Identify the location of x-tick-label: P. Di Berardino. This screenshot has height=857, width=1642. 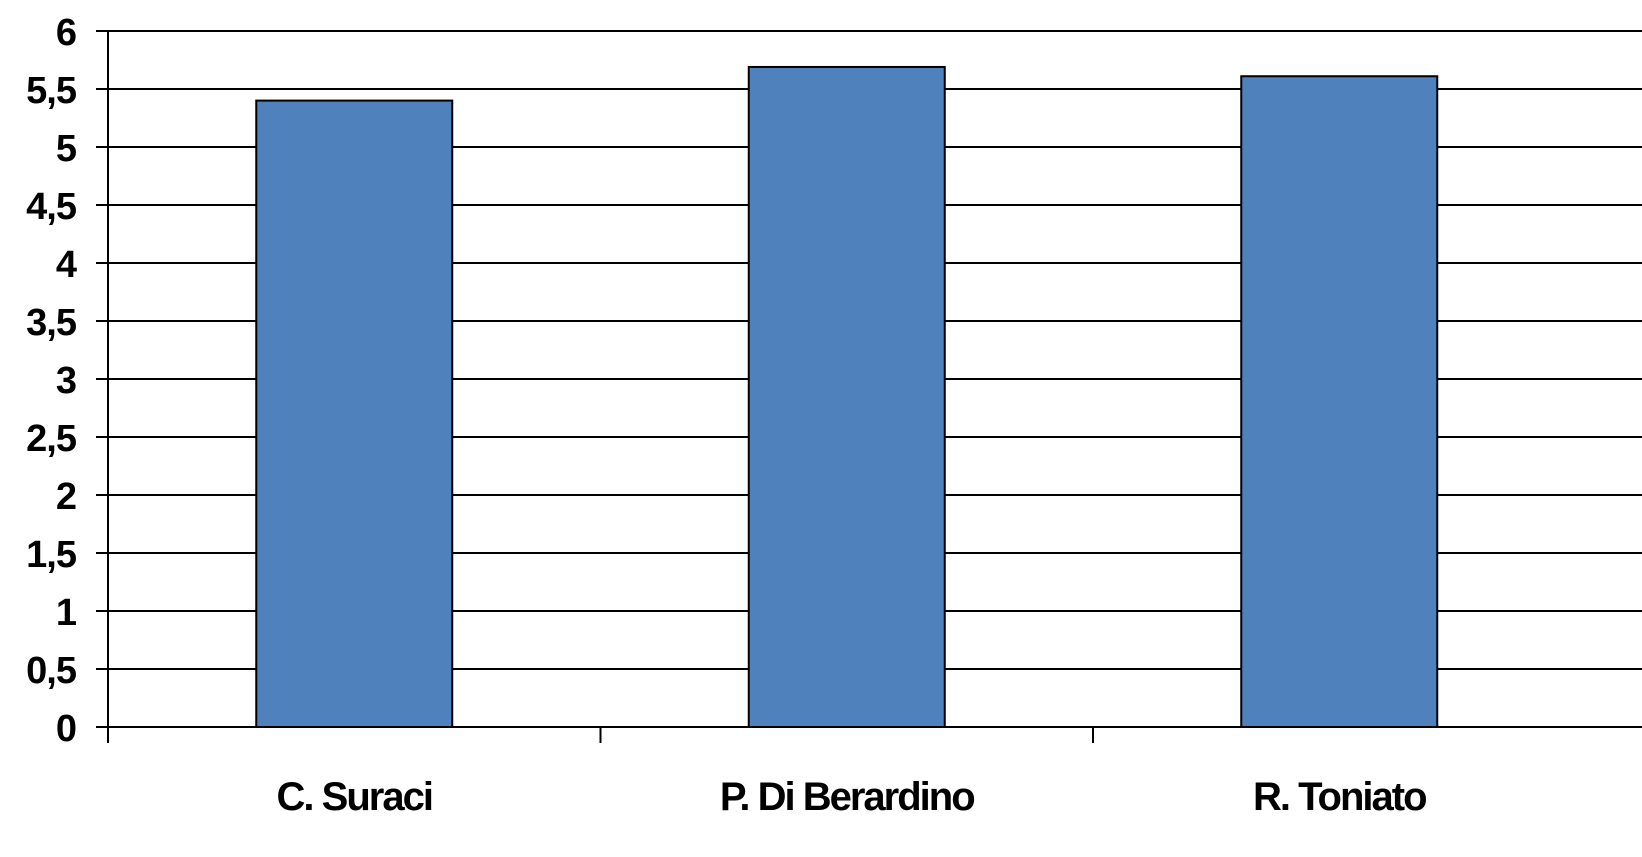
(847, 797).